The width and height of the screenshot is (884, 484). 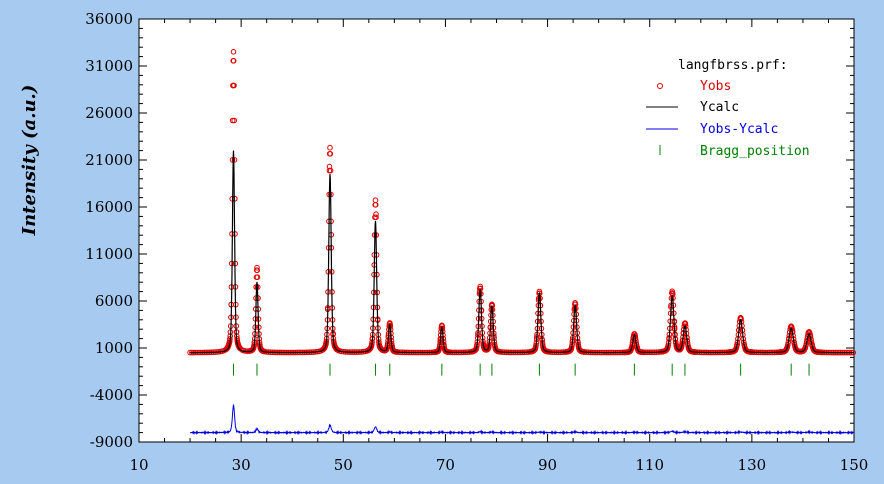 What do you see at coordinates (138, 465) in the screenshot?
I see `x-tick-label: 10` at bounding box center [138, 465].